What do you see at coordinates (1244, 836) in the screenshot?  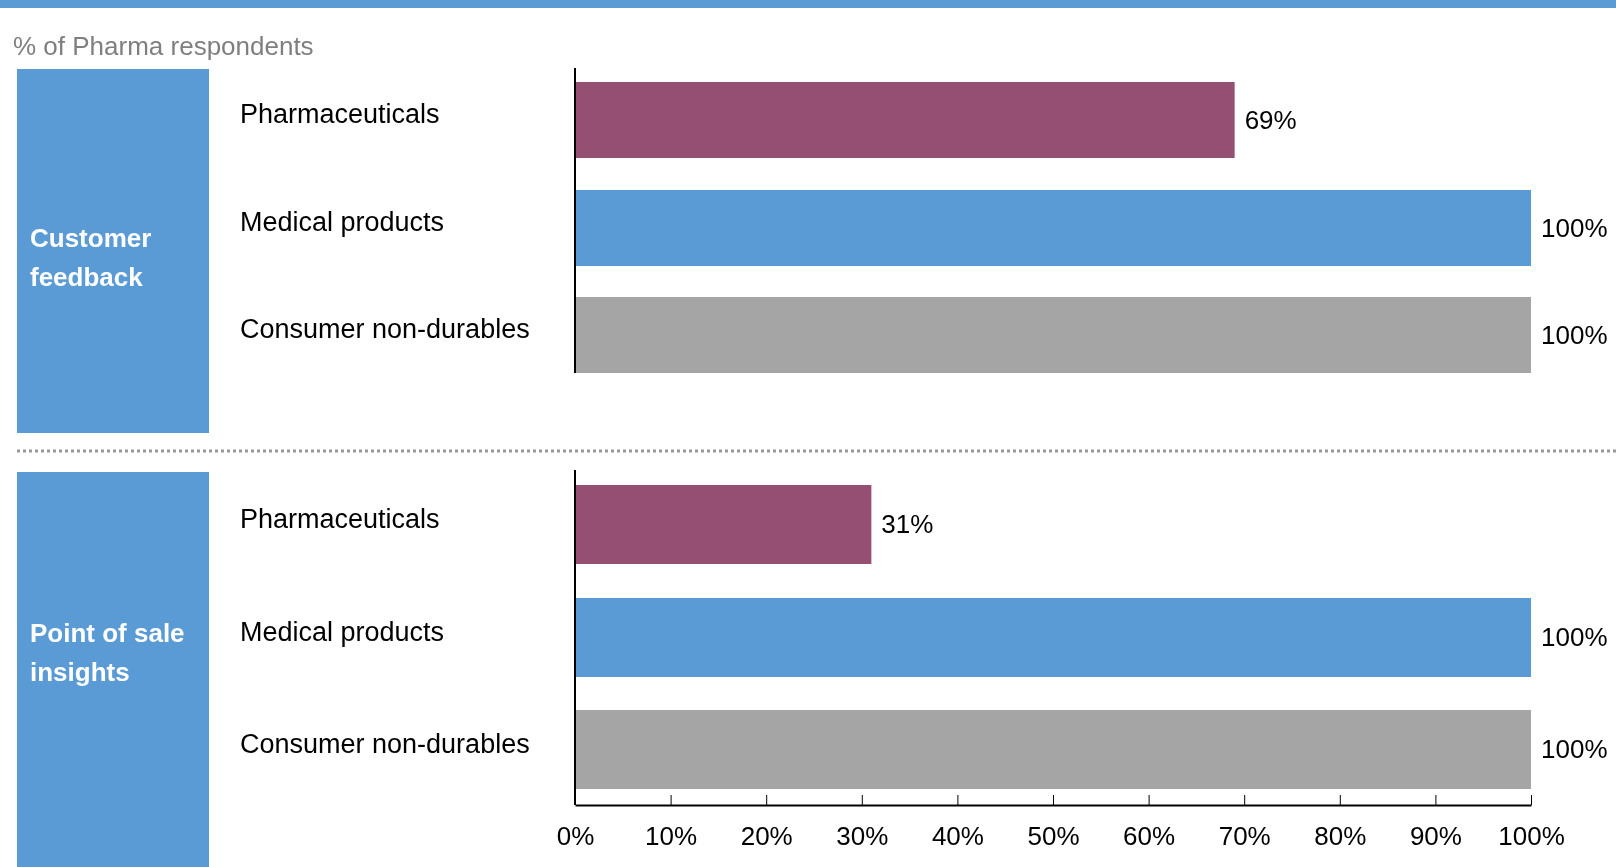 I see `x-tick-label: 70%` at bounding box center [1244, 836].